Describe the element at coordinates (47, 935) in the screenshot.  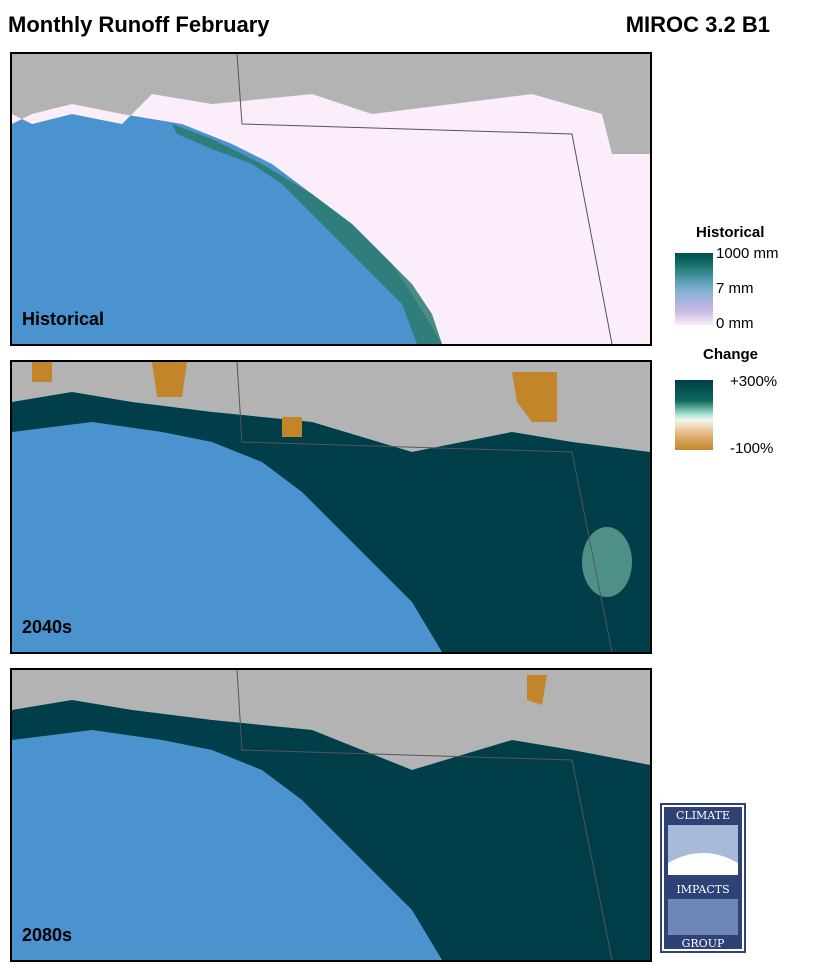
I see `panel-label-2080s: 2080s` at that location.